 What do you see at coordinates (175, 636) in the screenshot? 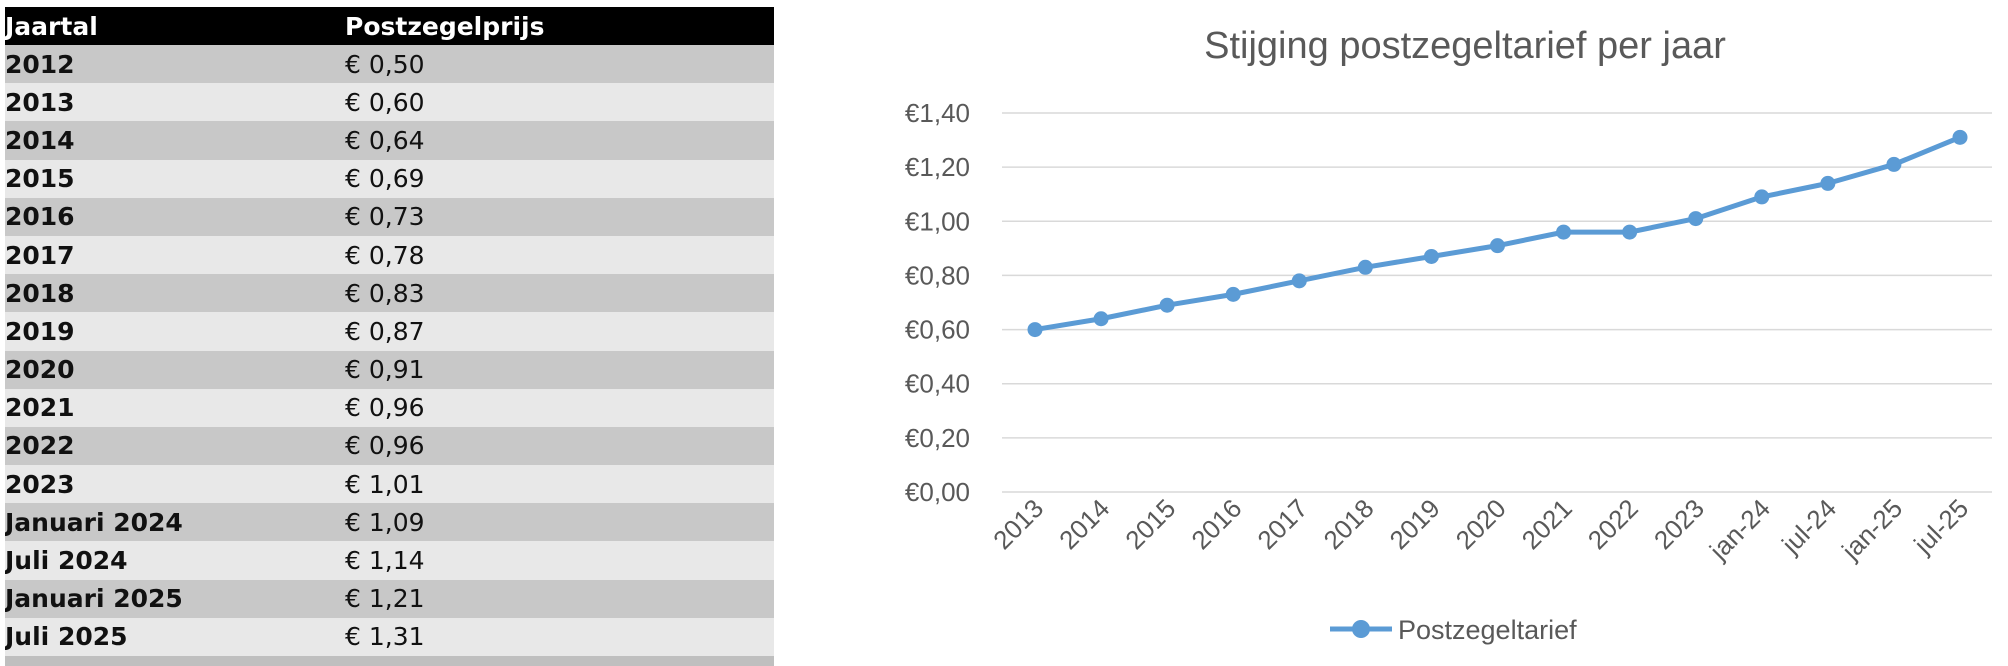
I see `year-cell: Juli 2025` at bounding box center [175, 636].